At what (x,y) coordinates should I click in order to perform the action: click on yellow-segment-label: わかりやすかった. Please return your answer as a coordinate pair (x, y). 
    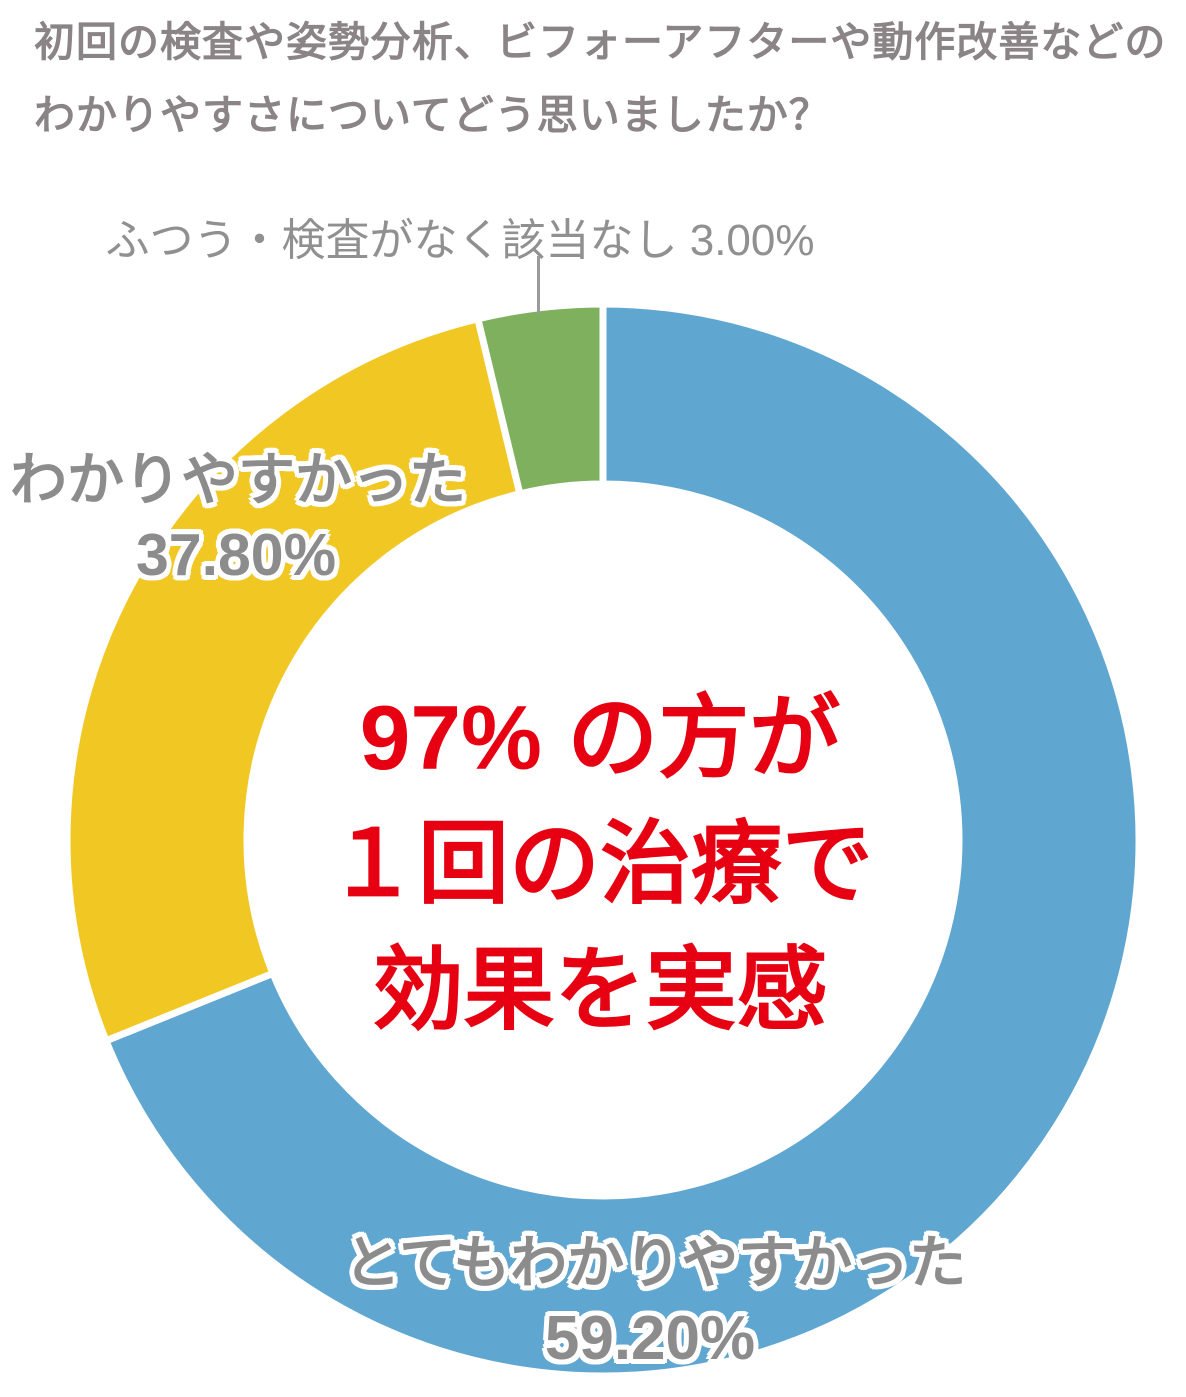
    Looking at the image, I should click on (238, 480).